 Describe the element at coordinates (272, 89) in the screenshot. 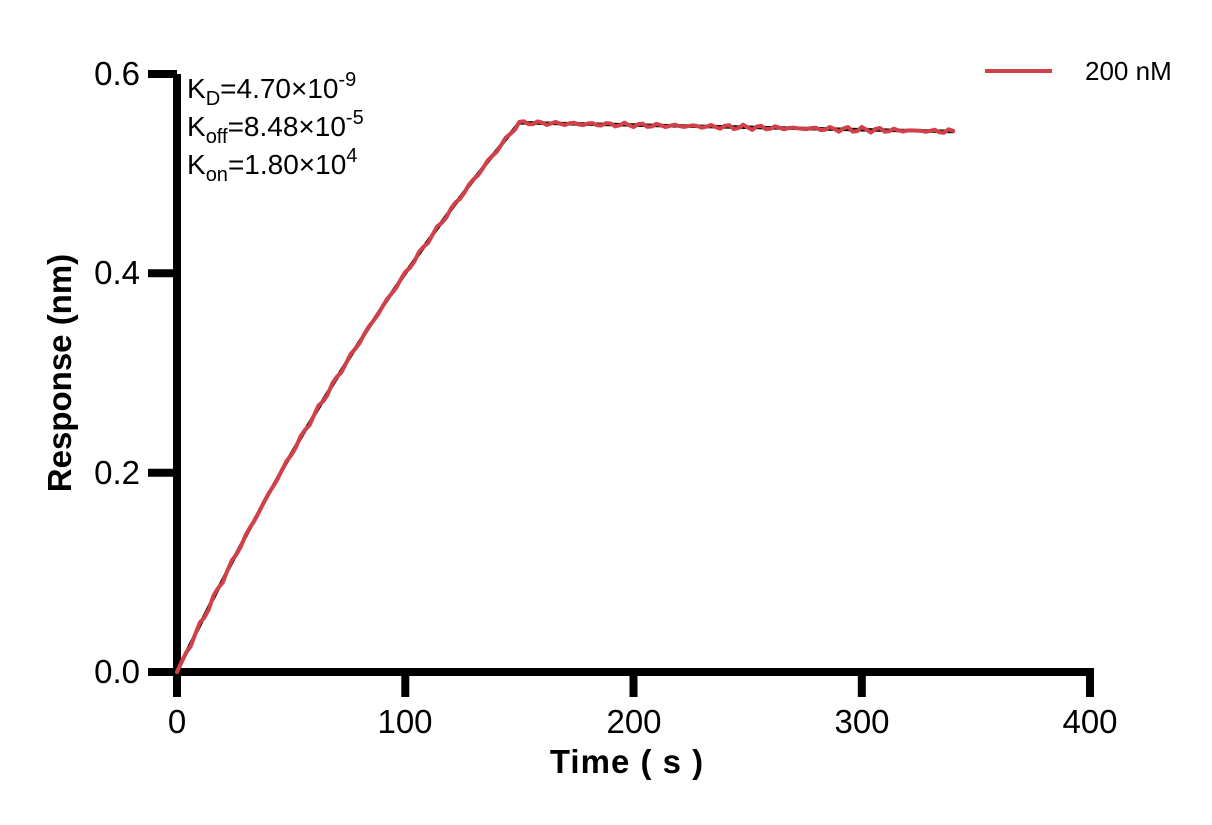

I see `kd-value: KD=4.70×10-9` at that location.